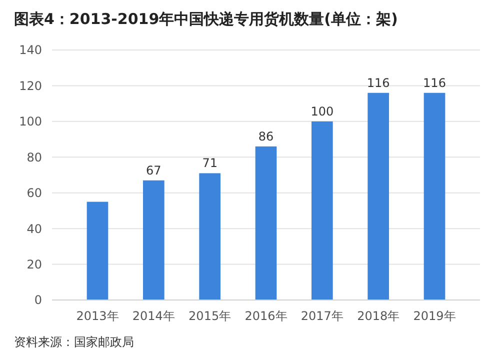 Image resolution: width=500 pixels, height=362 pixels. Describe the element at coordinates (434, 316) in the screenshot. I see `x-tick-label: 2019年` at that location.